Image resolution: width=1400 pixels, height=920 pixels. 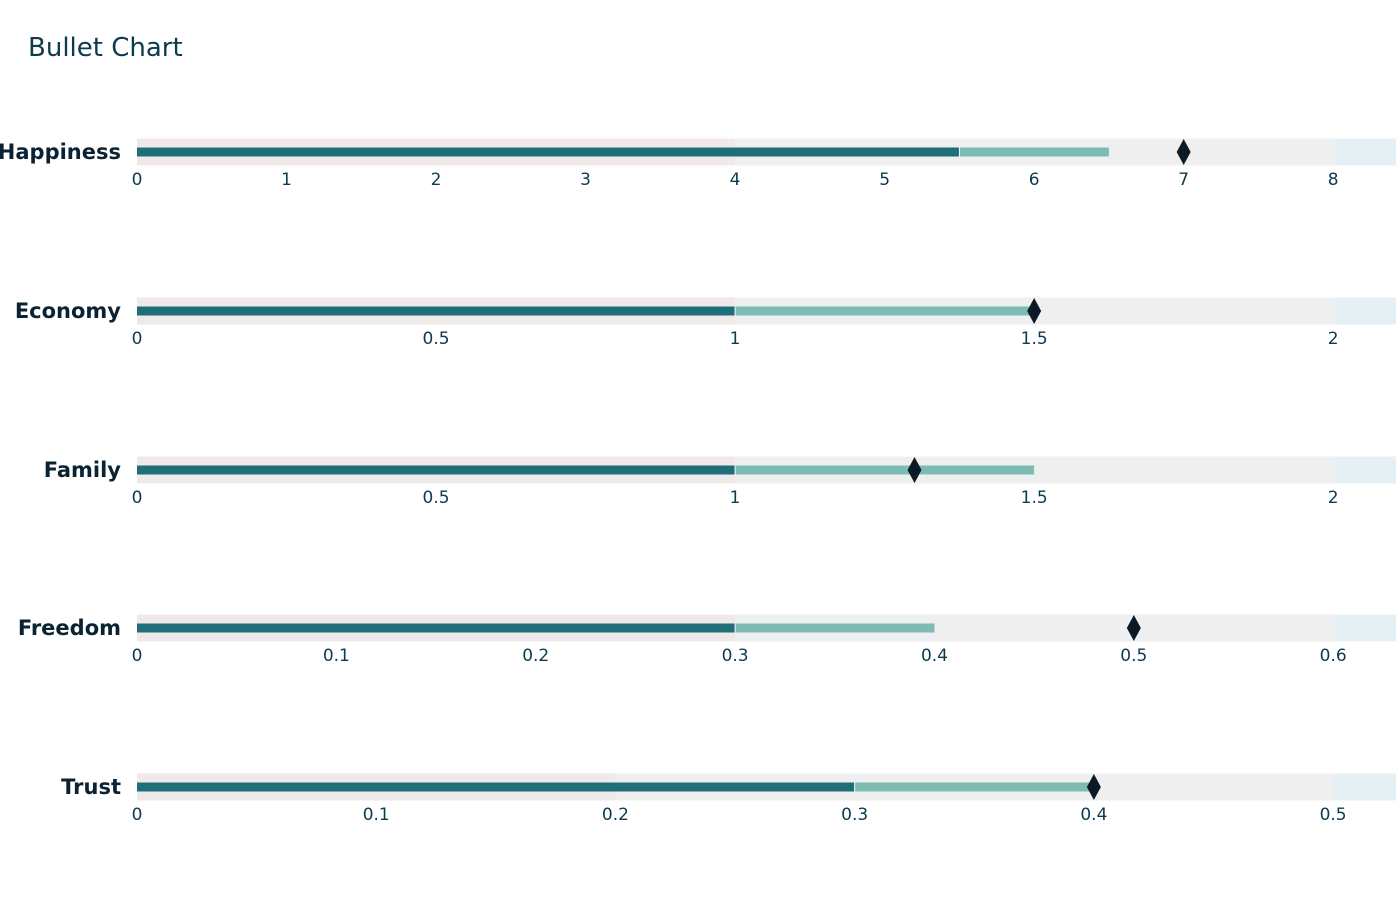 I want to click on bullet-row-economy: Economy 0 0.5 1 1.5 2, so click(x=705, y=323).